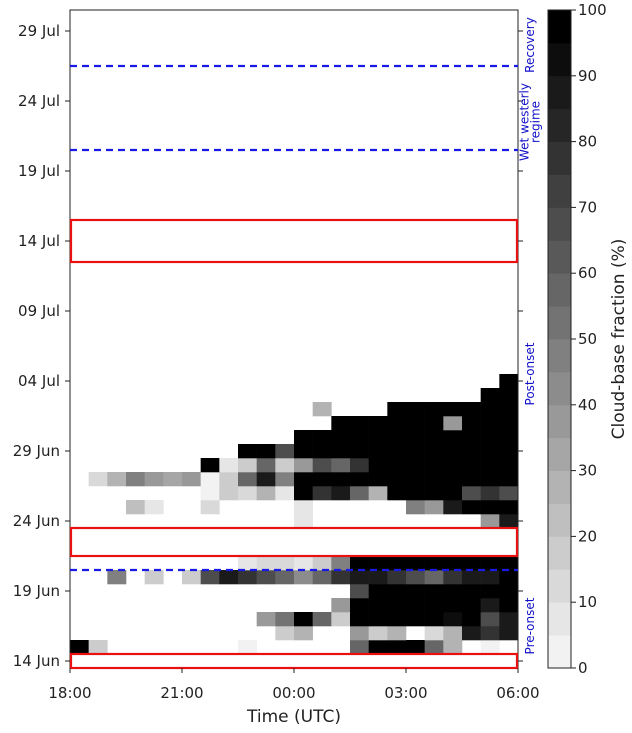  I want to click on x-tick-label: 18:00, so click(69, 693).